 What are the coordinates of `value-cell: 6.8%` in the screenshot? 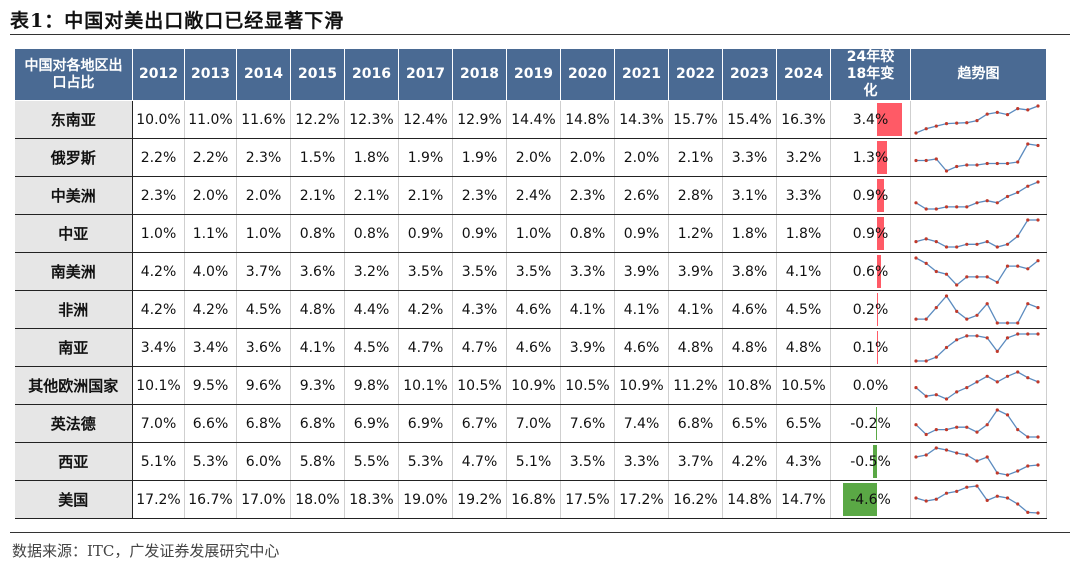 It's located at (317, 423).